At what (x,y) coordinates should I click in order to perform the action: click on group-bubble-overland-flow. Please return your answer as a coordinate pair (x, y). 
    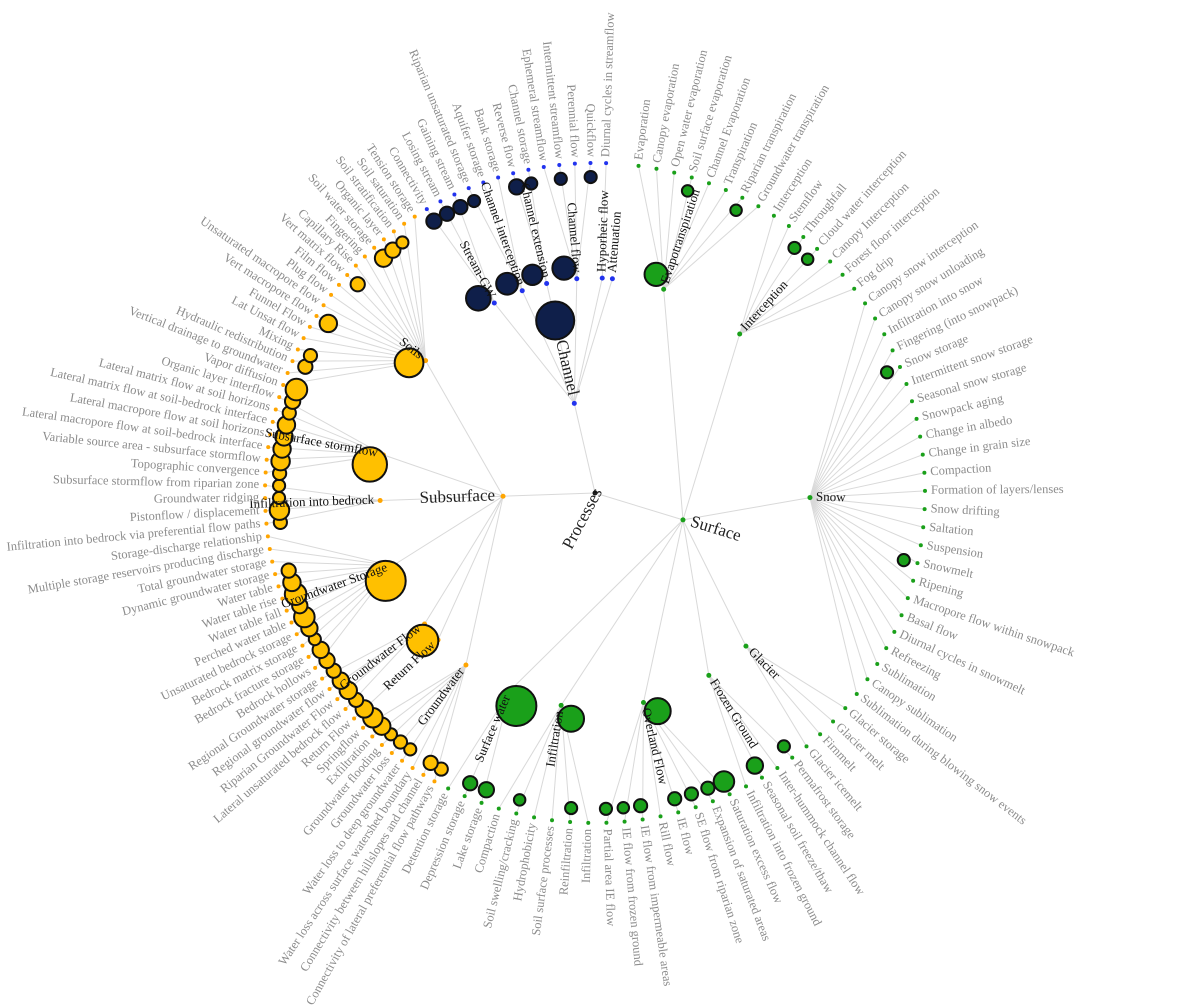
    Looking at the image, I should click on (657, 711).